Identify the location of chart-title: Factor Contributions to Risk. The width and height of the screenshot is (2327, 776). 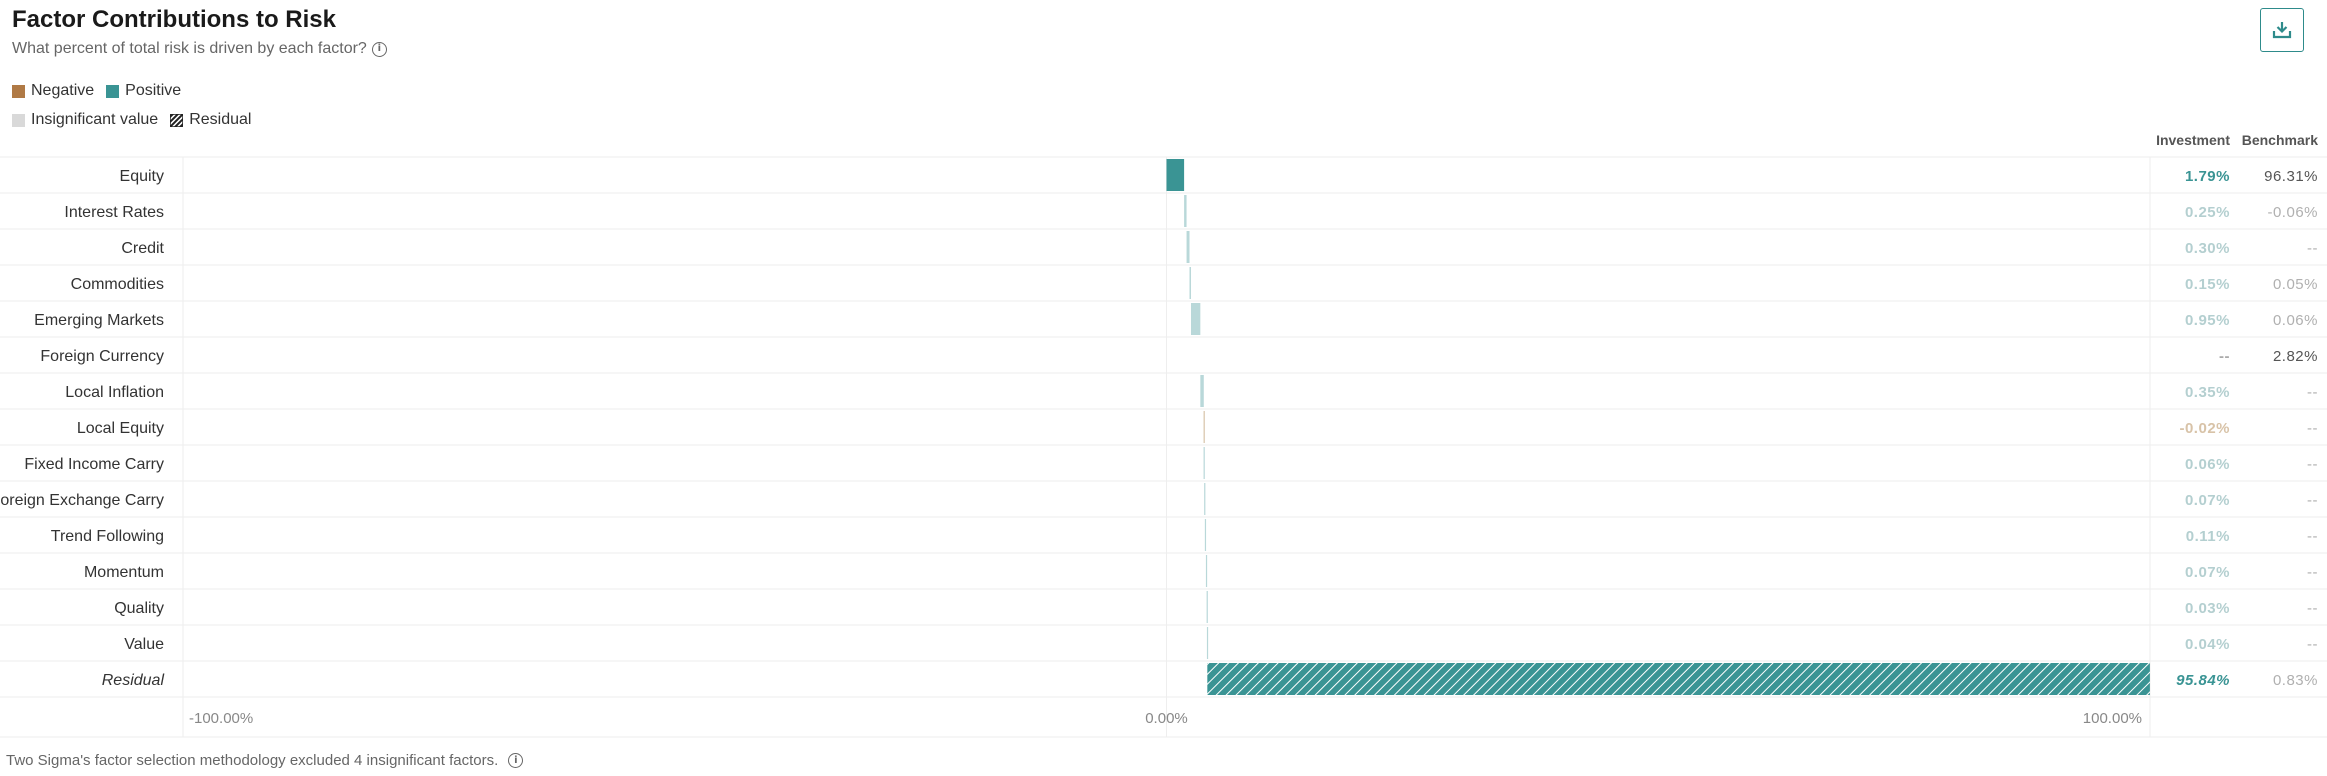
(174, 19).